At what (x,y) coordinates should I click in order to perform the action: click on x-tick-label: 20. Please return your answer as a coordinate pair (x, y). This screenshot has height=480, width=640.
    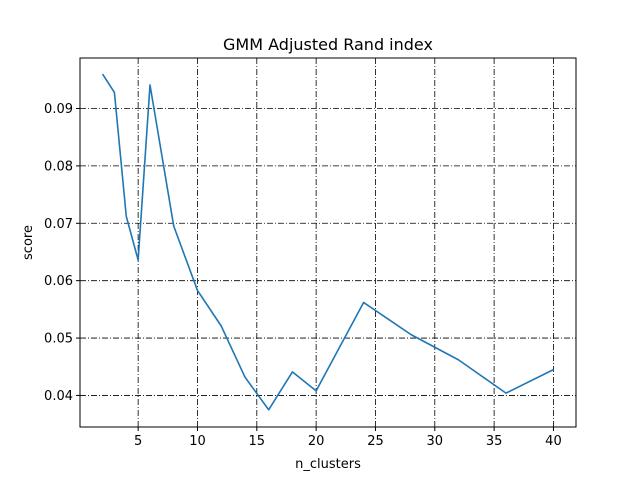
    Looking at the image, I should click on (316, 441).